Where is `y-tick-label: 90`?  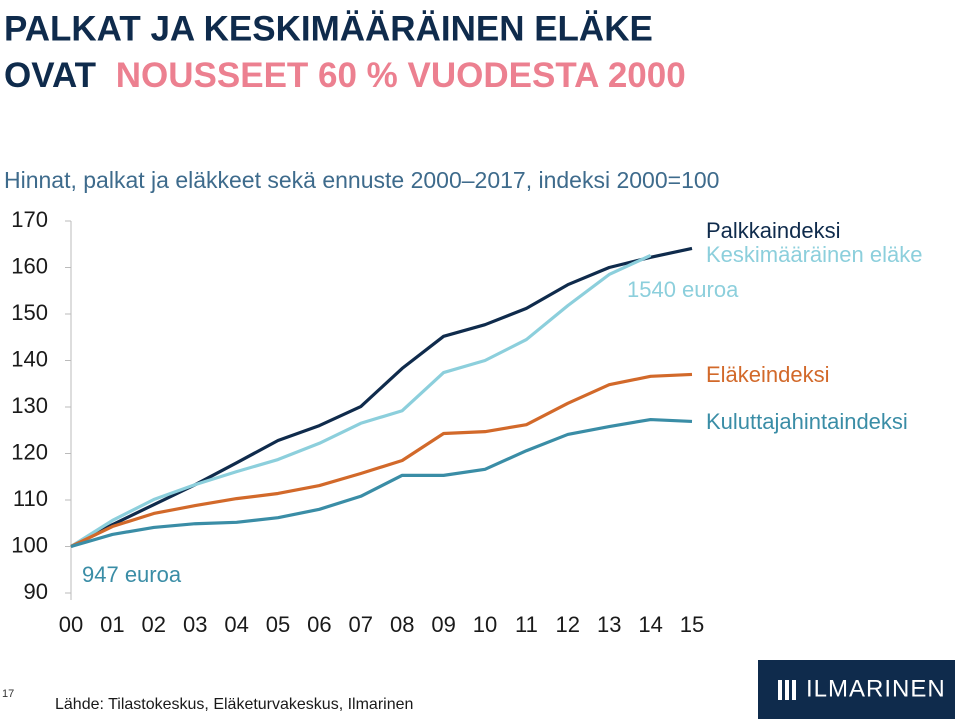
y-tick-label: 90 is located at coordinates (36, 591).